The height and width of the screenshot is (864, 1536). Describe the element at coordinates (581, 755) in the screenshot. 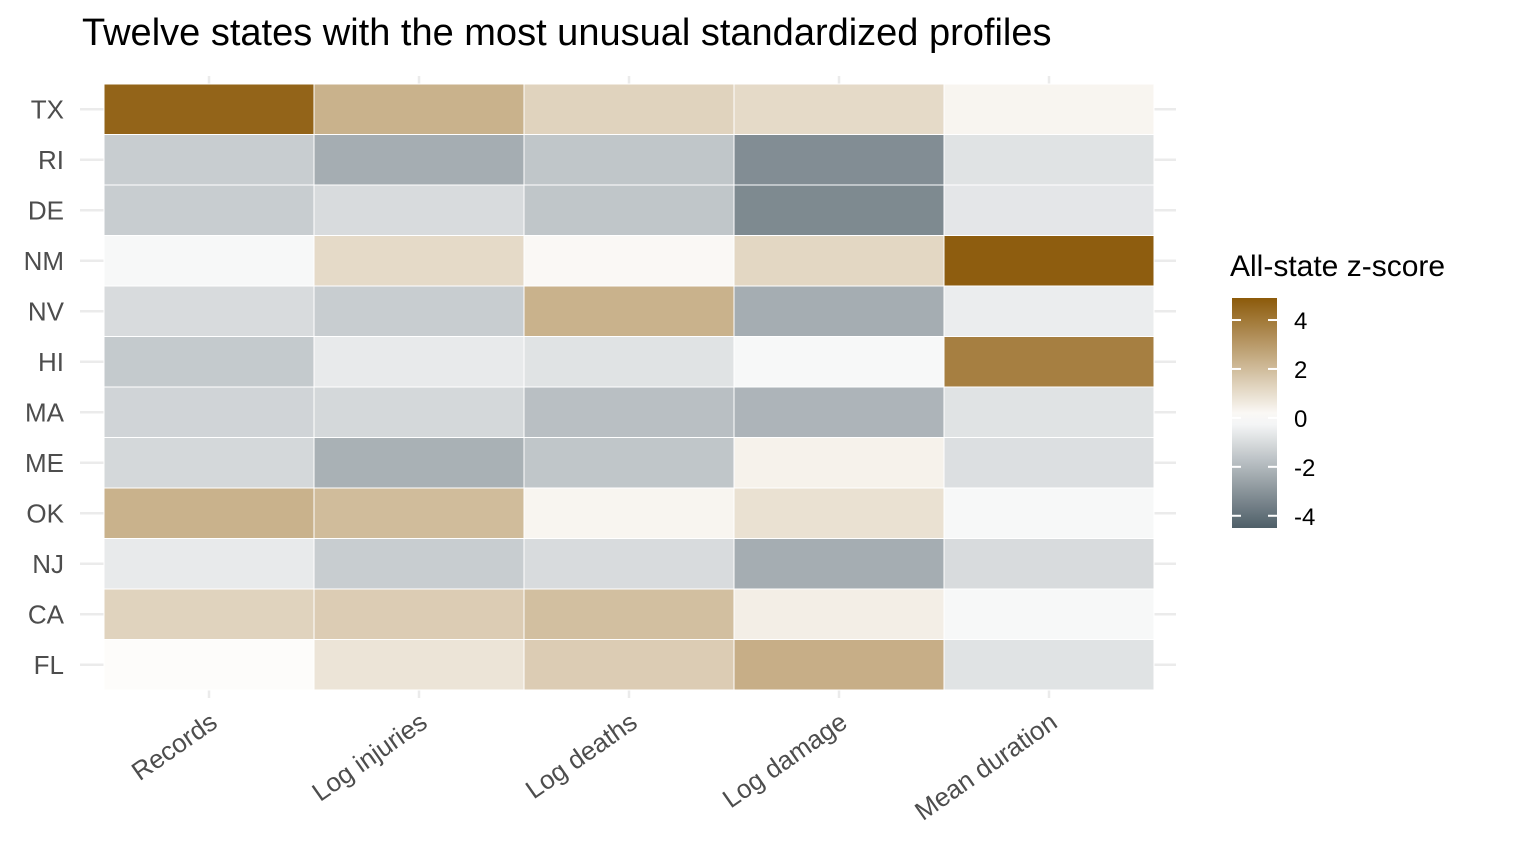

I see `x-tick-label: Log deaths` at that location.